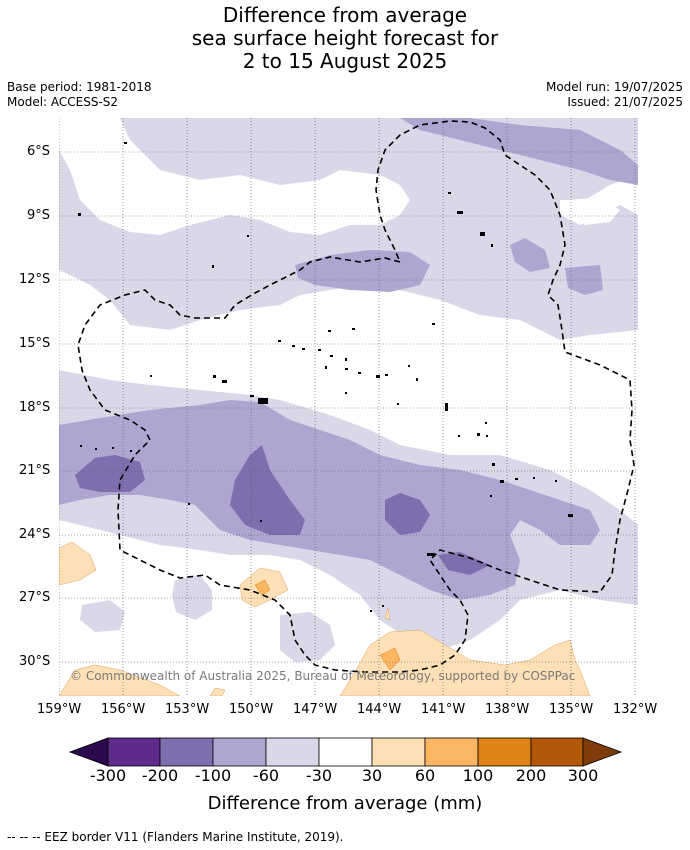  What do you see at coordinates (213, 775) in the screenshot?
I see `colorbar-label-neg100: -100` at bounding box center [213, 775].